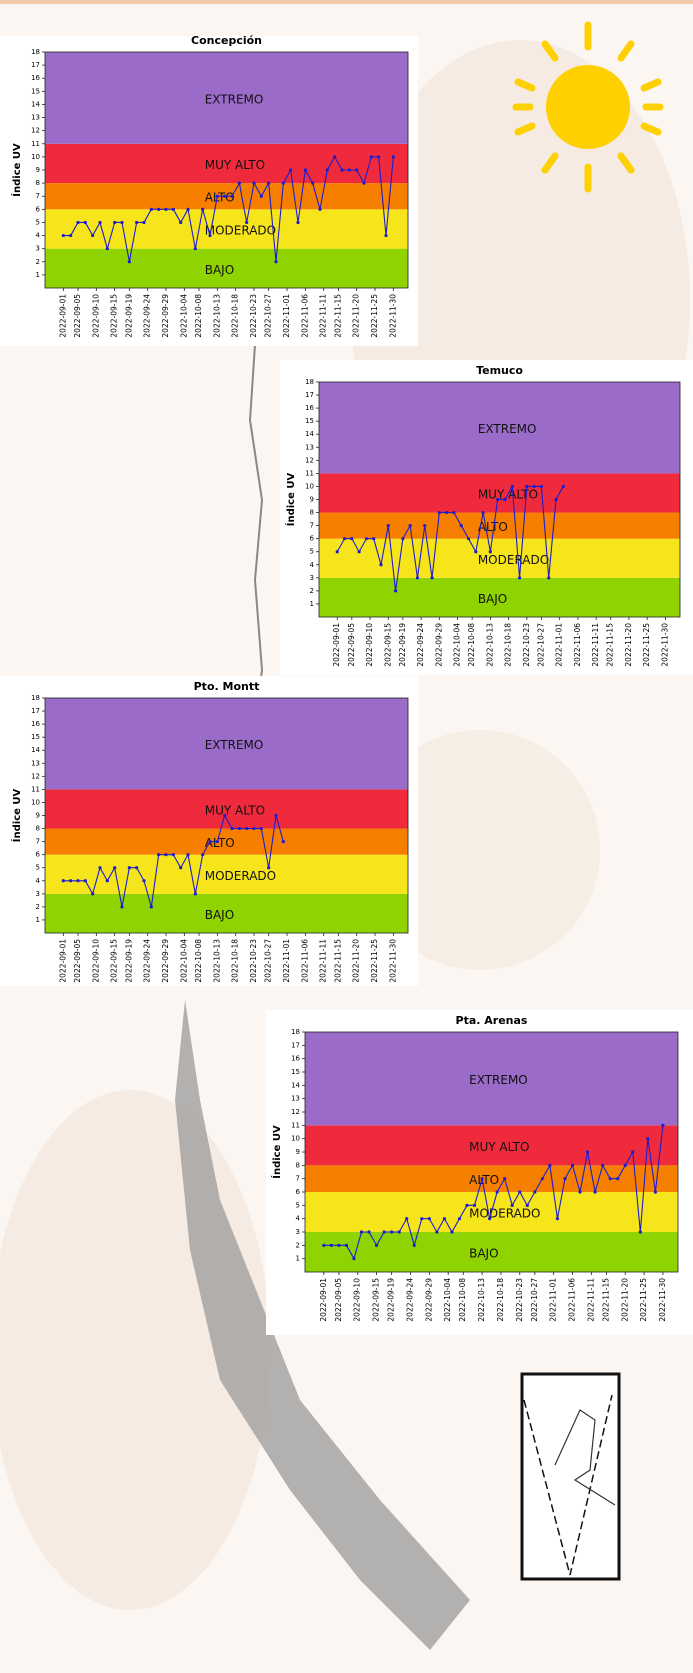 The width and height of the screenshot is (693, 1673). I want to click on x-tick-label: 2022-10-18, so click(235, 316).